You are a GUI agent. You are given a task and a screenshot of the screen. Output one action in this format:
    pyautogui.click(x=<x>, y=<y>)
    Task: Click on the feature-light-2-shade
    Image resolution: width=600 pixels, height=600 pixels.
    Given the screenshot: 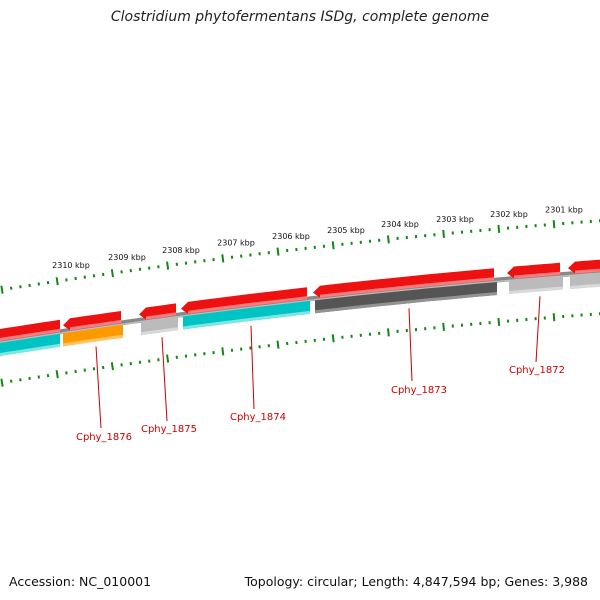 What is the action you would take?
    pyautogui.click(x=159, y=331)
    